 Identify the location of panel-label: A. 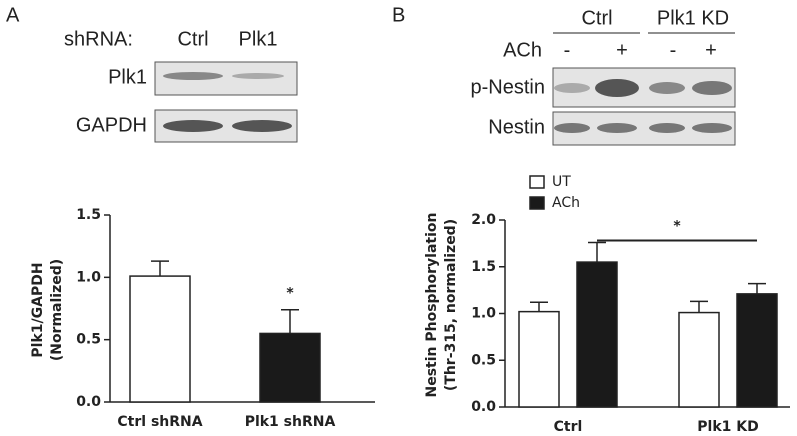
(13, 15).